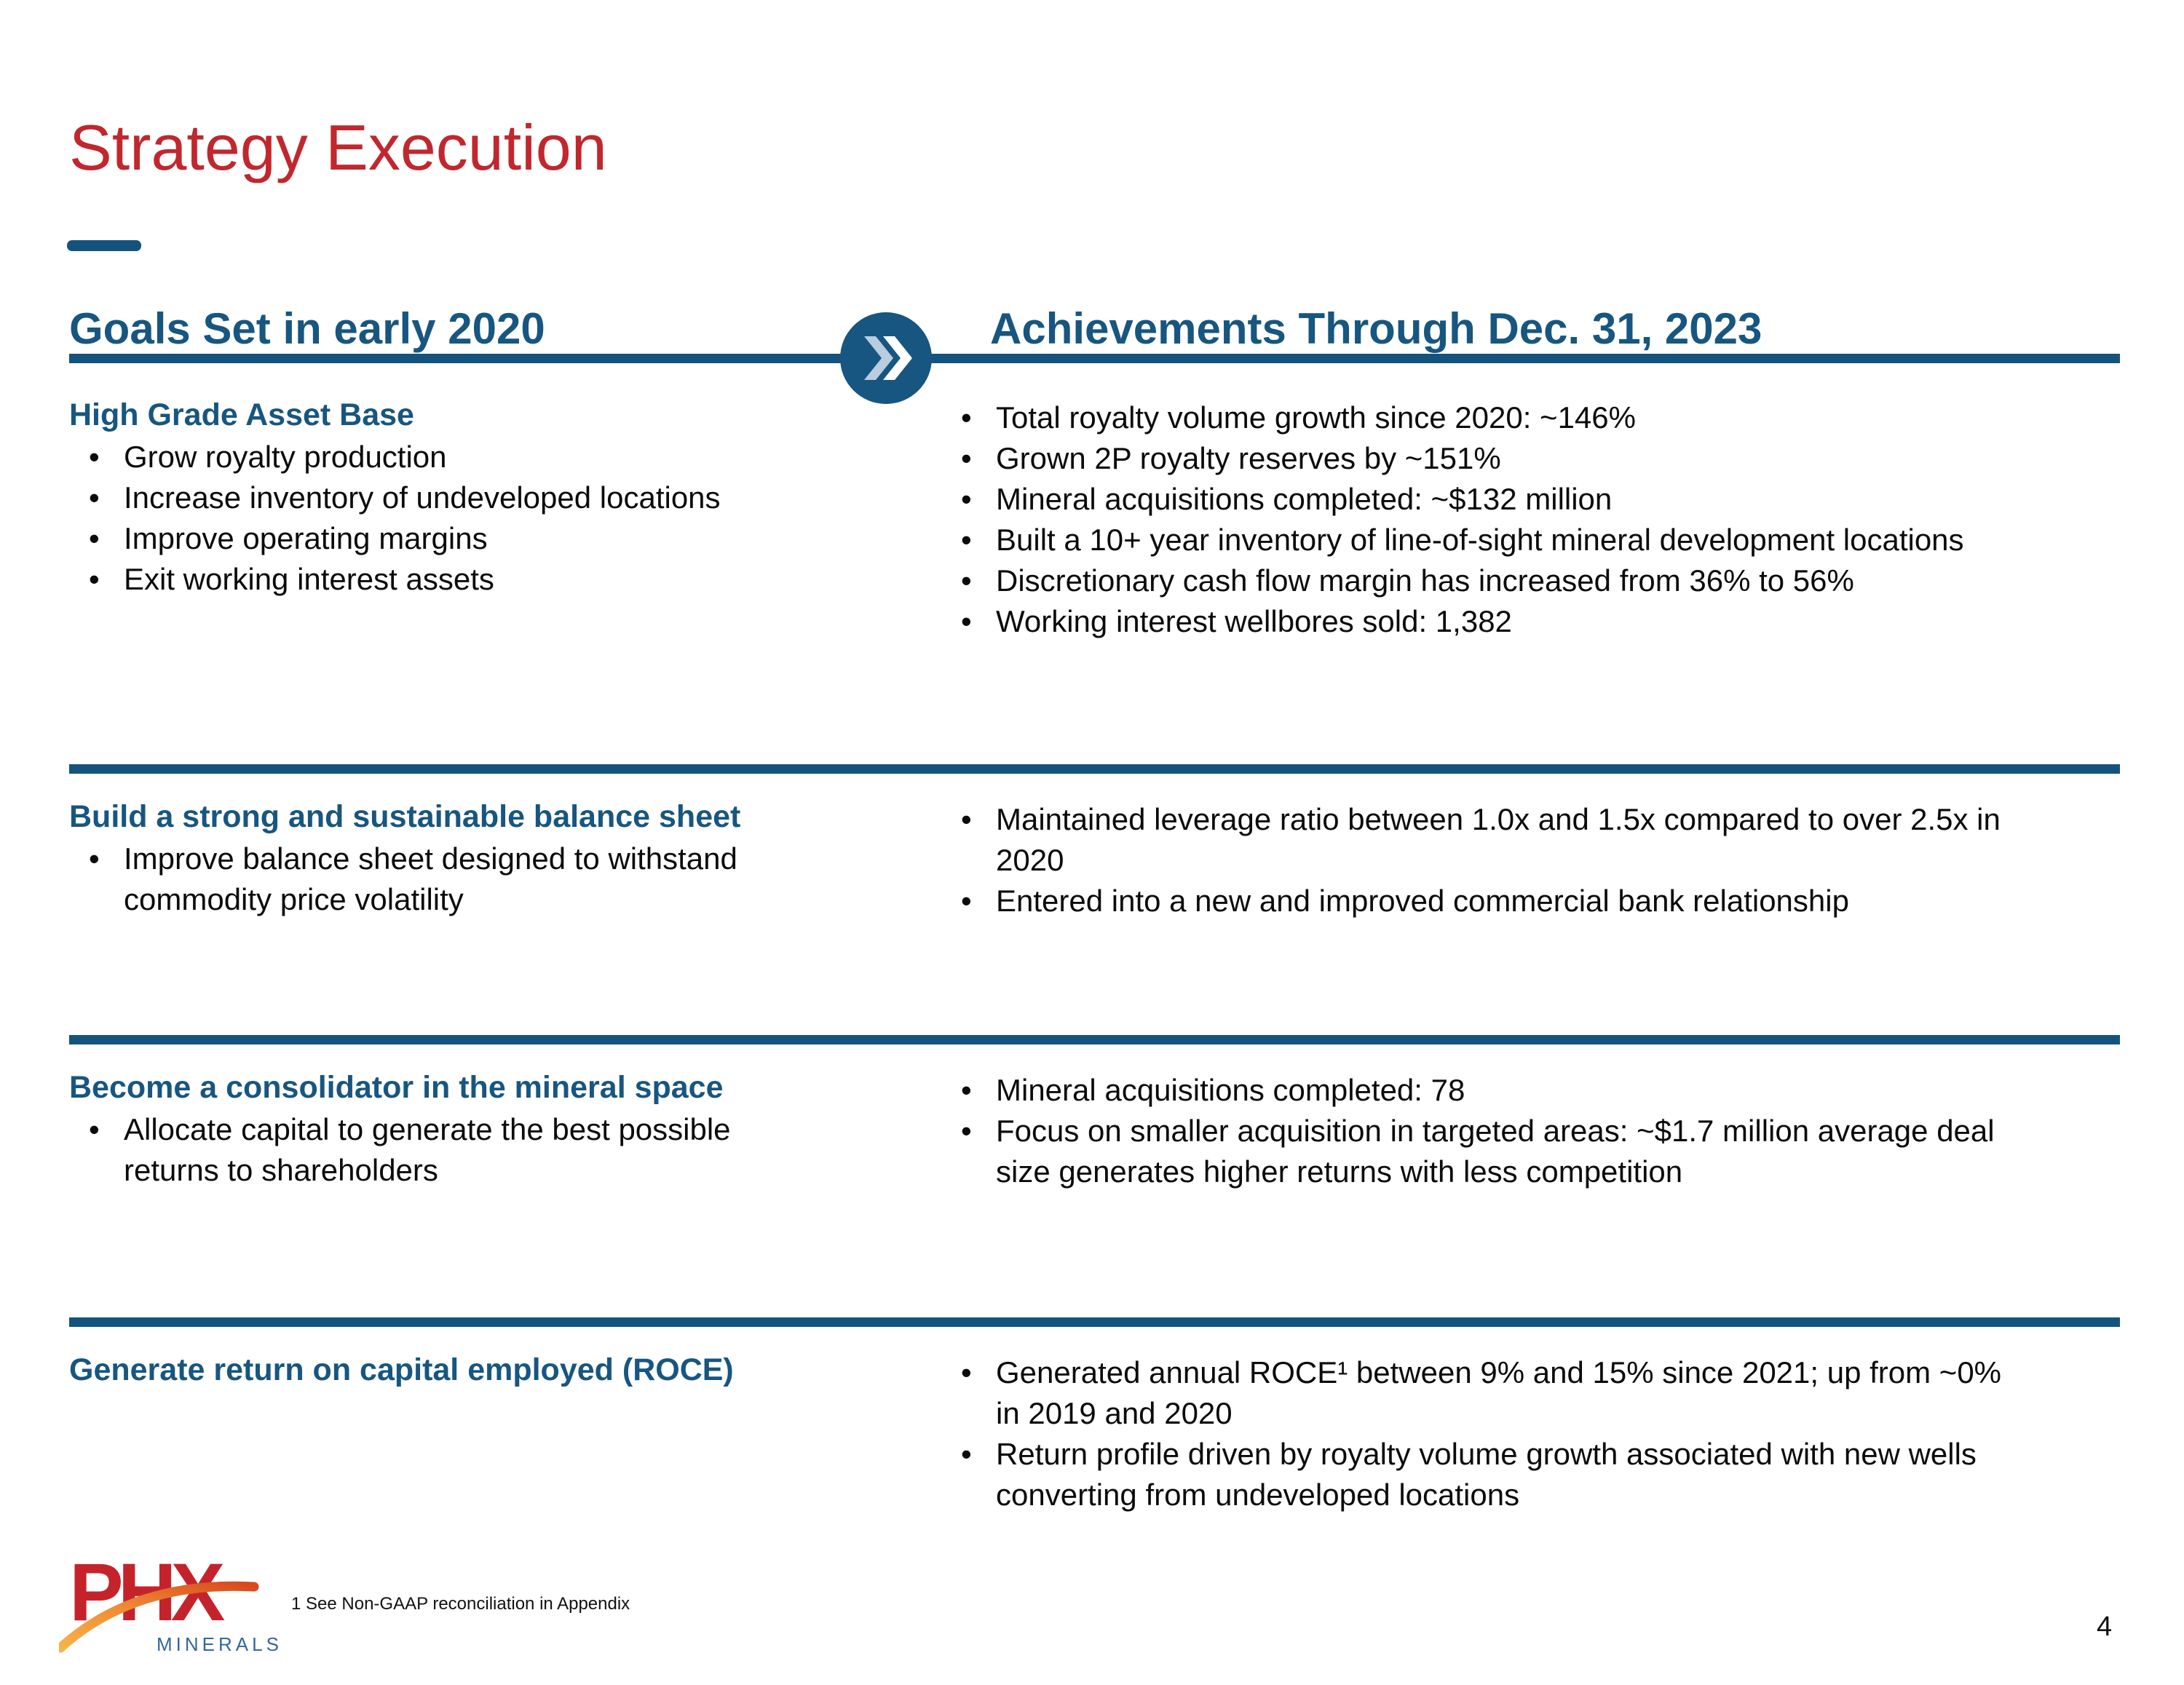  What do you see at coordinates (436, 579) in the screenshot?
I see `goal-bullet: Exit working interest assets` at bounding box center [436, 579].